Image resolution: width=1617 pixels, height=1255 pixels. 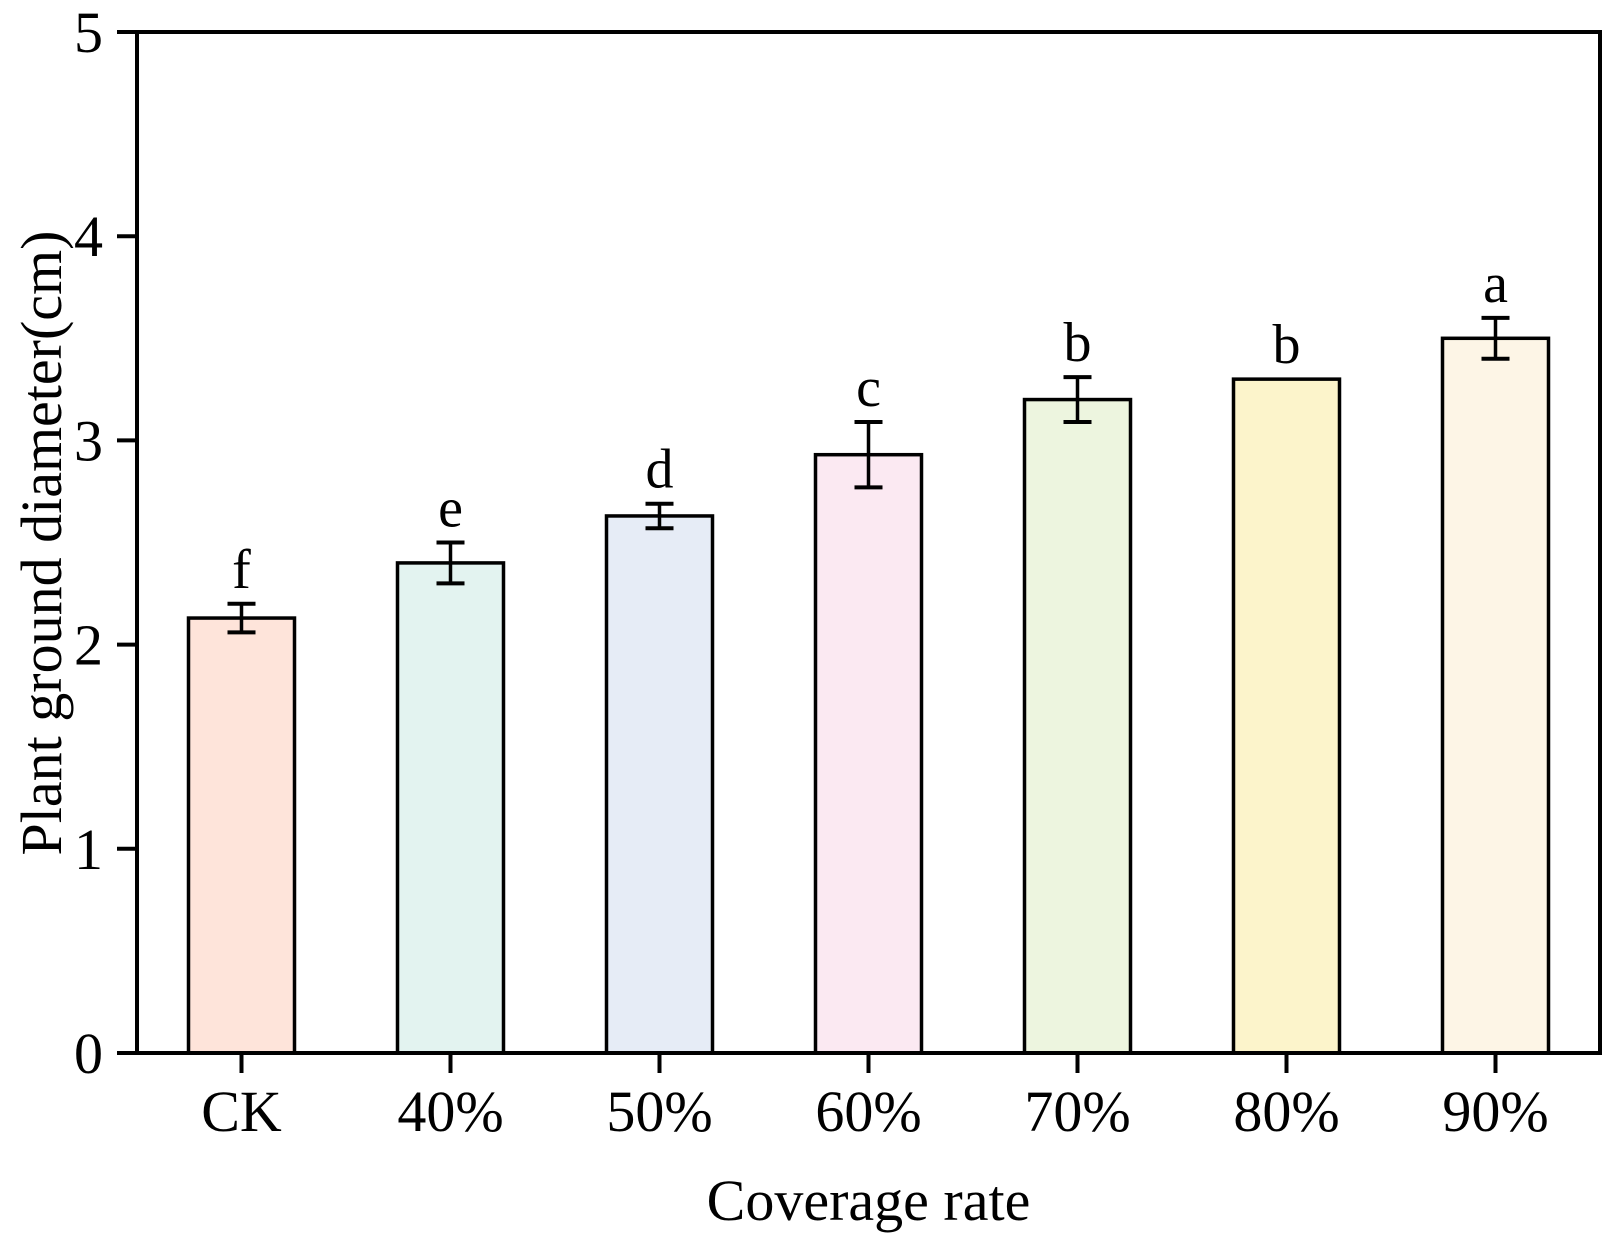 What do you see at coordinates (450, 509) in the screenshot?
I see `significance-letter: e` at bounding box center [450, 509].